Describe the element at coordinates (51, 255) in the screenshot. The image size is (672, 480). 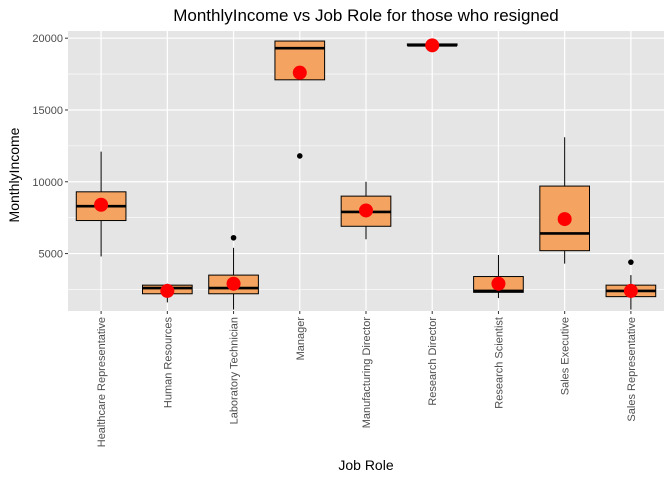
I see `y-tick-label: 5000` at that location.